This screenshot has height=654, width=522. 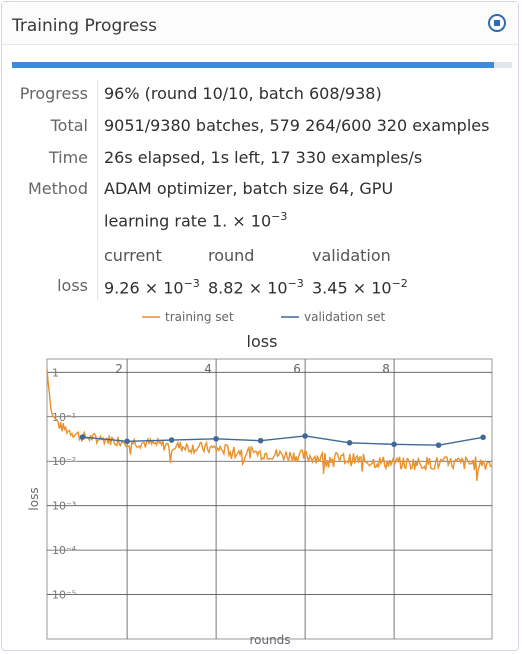 What do you see at coordinates (144, 288) in the screenshot?
I see `loss-current-mantissa: 9.26 × 10` at bounding box center [144, 288].